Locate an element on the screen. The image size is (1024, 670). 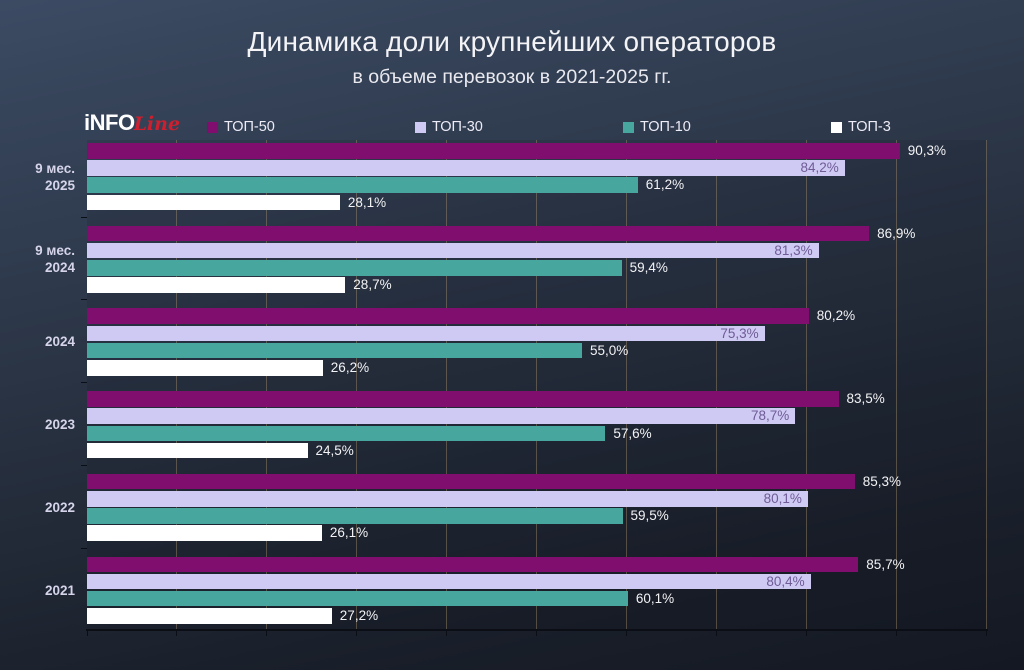
bar-value-label: 86,9% is located at coordinates (896, 233).